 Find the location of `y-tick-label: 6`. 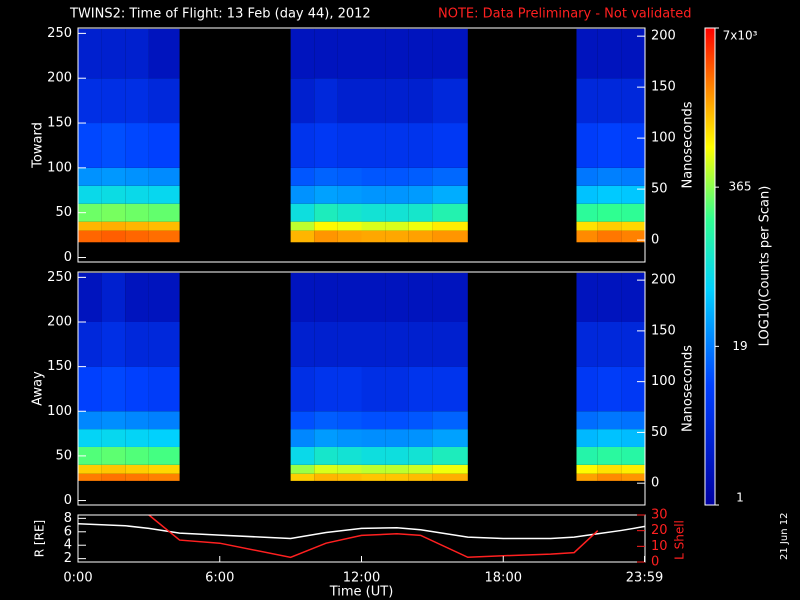

y-tick-label: 6 is located at coordinates (68, 531).